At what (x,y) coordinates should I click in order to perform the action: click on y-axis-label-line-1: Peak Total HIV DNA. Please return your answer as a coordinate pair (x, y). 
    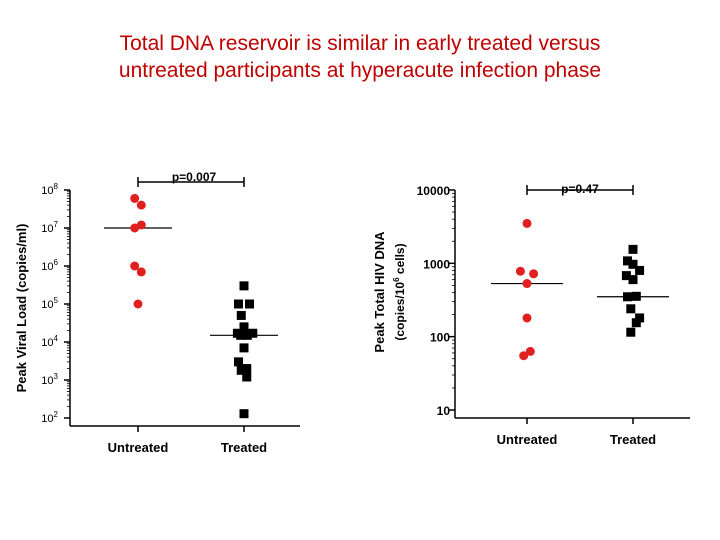
    Looking at the image, I should click on (379, 292).